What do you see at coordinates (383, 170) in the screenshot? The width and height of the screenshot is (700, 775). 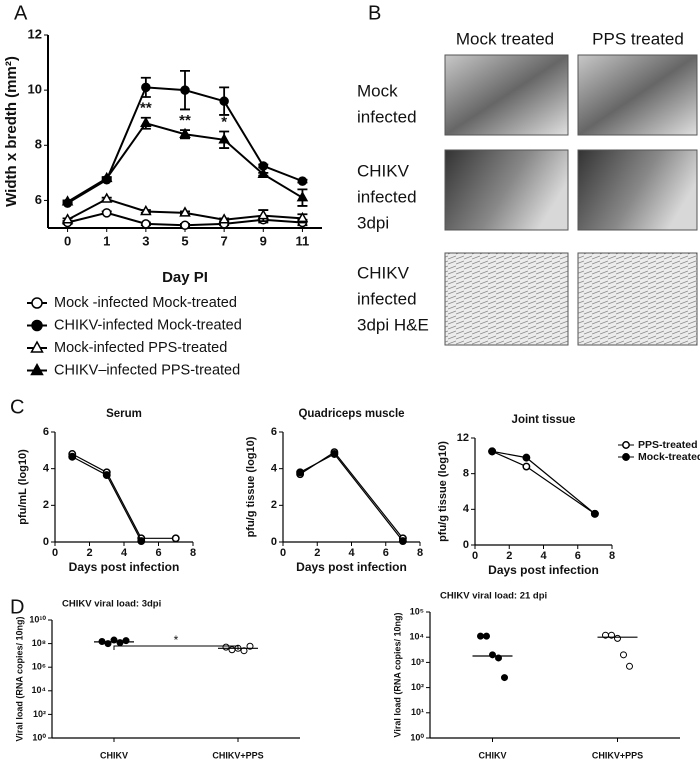 I see `row-label: CHIKV` at bounding box center [383, 170].